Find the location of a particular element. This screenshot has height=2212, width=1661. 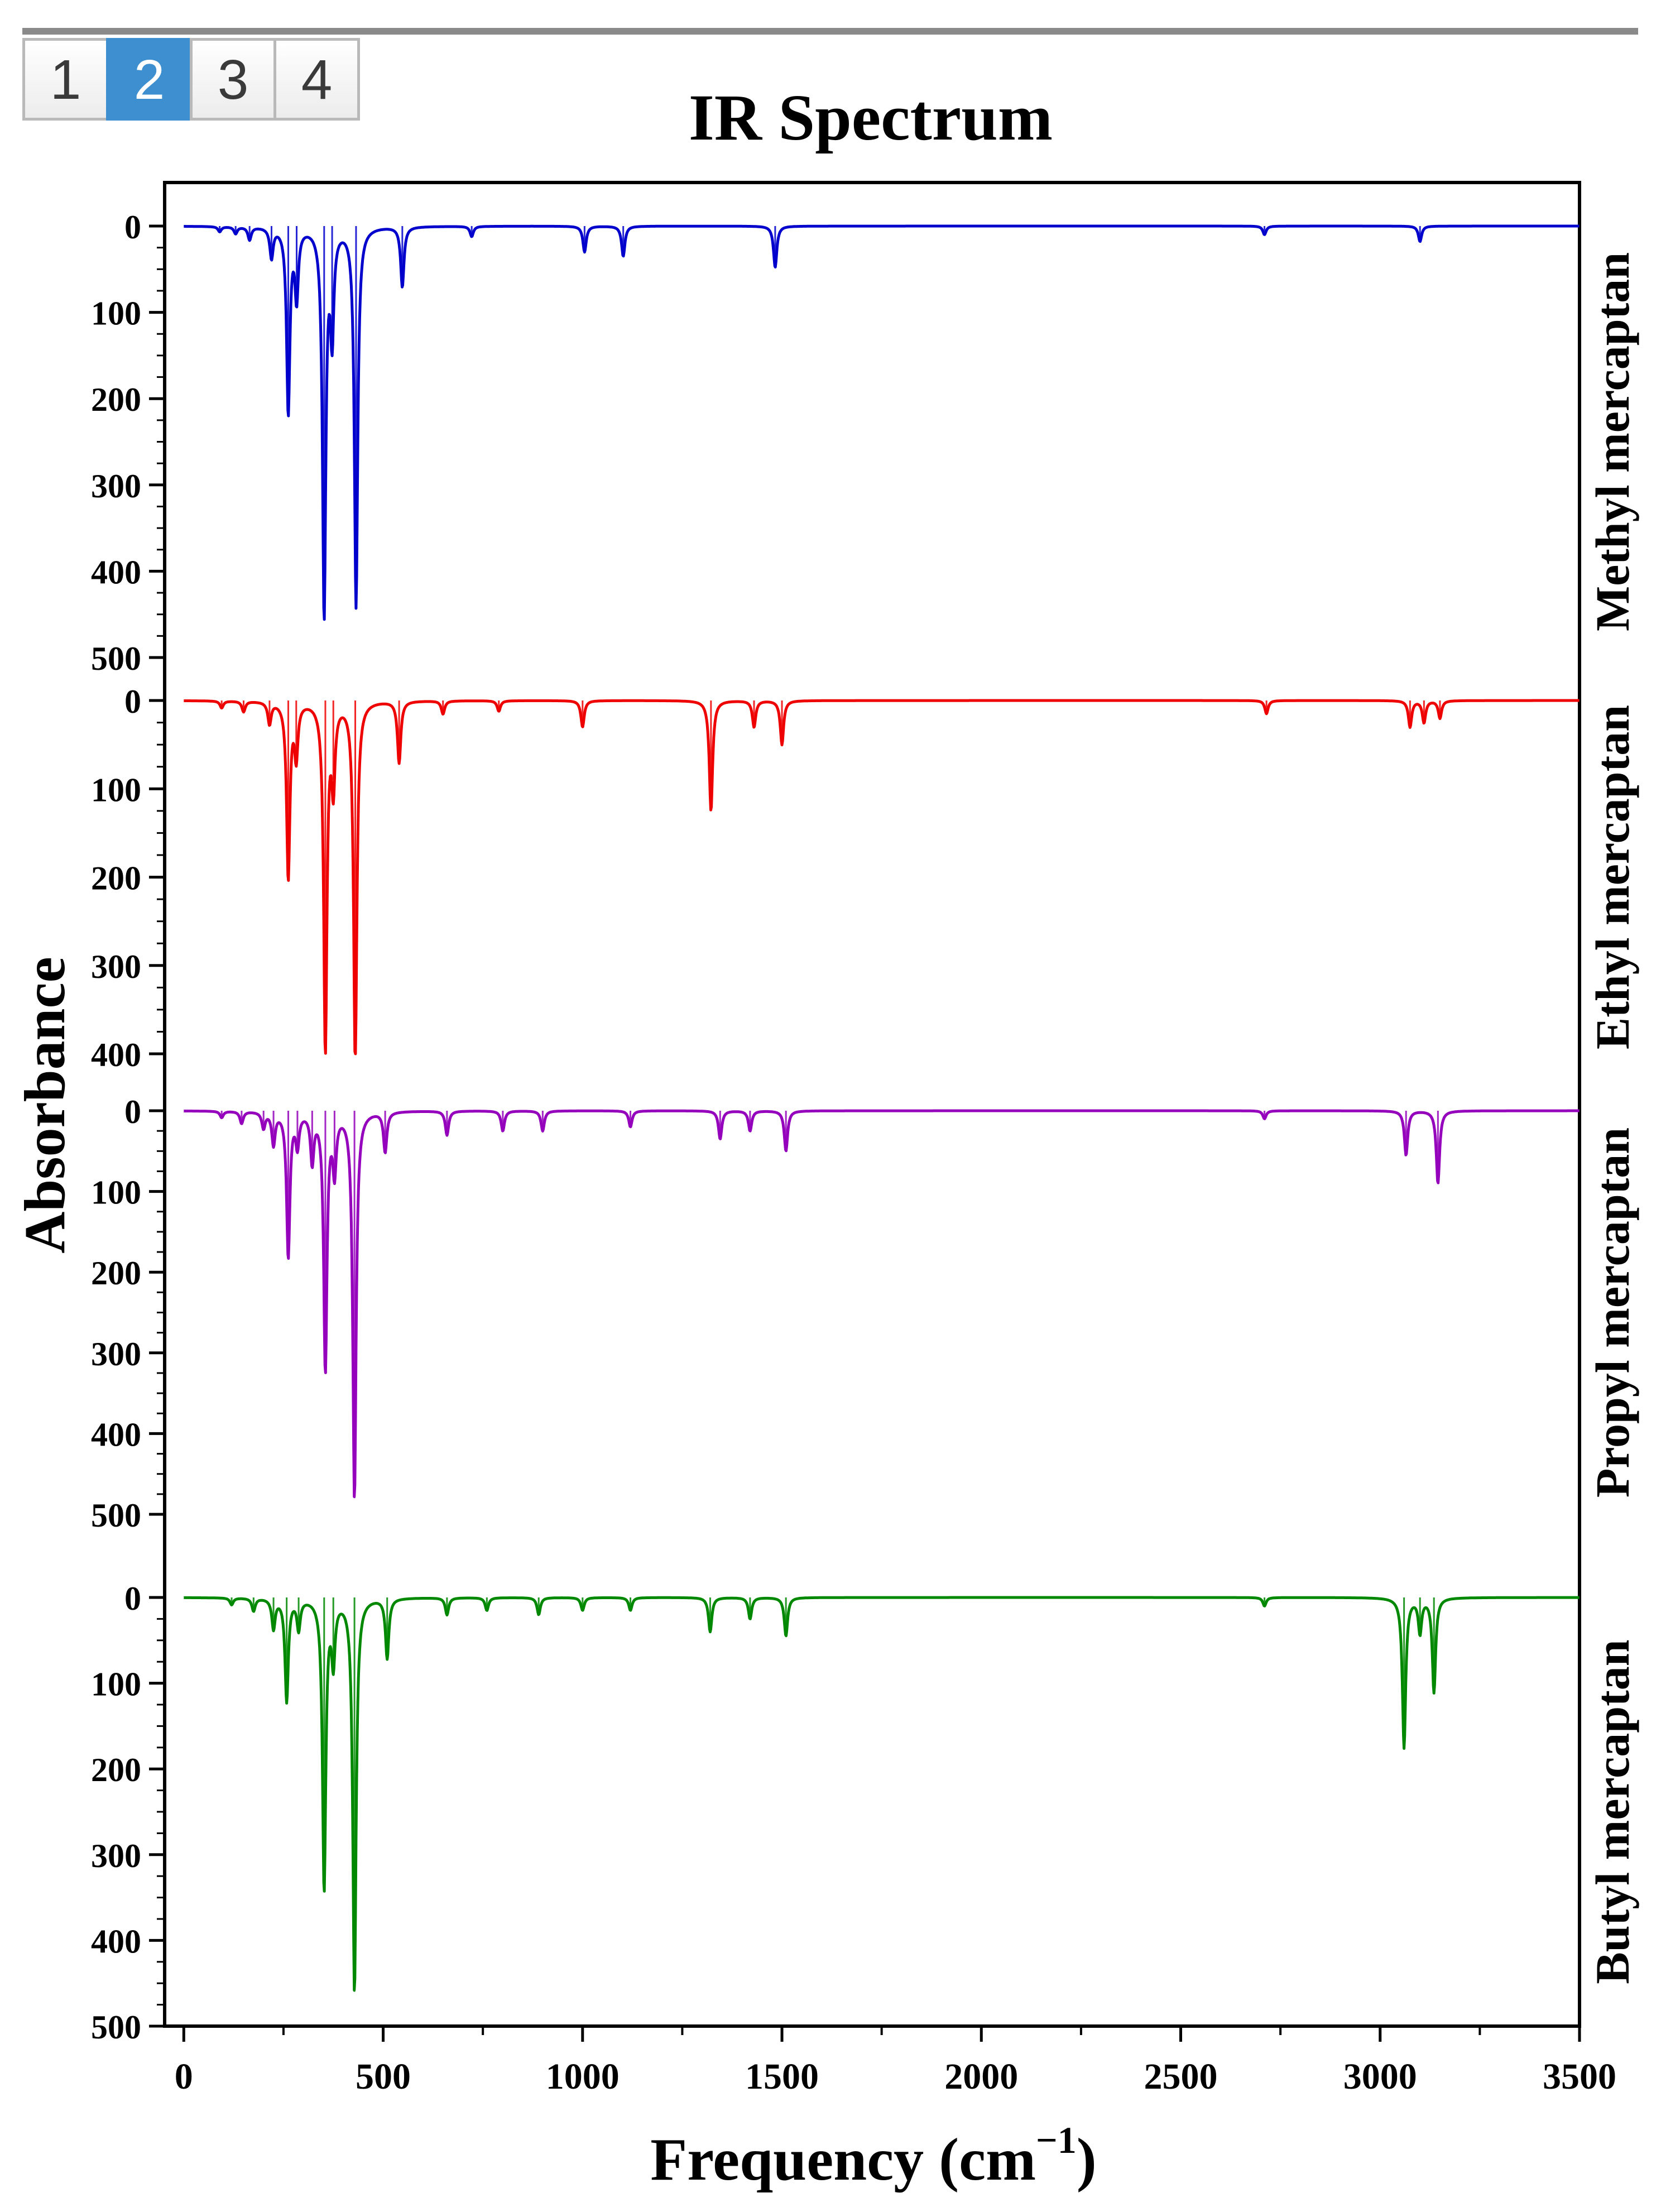

series-label-4: Butyl mercaptan is located at coordinates (1612, 1812).